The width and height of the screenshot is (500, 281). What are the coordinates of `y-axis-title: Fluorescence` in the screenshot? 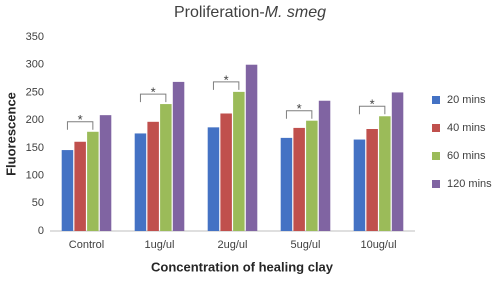 It's located at (10, 134).